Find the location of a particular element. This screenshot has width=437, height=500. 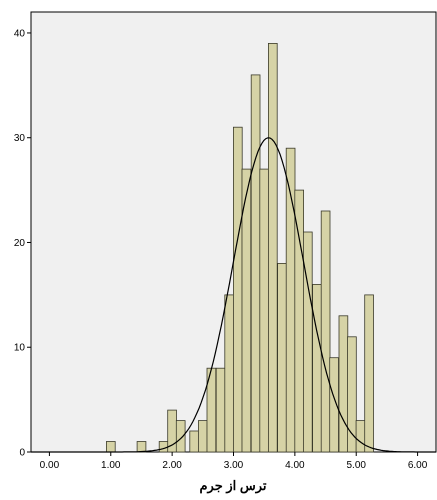

y-axis: 0 10 20 30 40 is located at coordinates (22, 243).